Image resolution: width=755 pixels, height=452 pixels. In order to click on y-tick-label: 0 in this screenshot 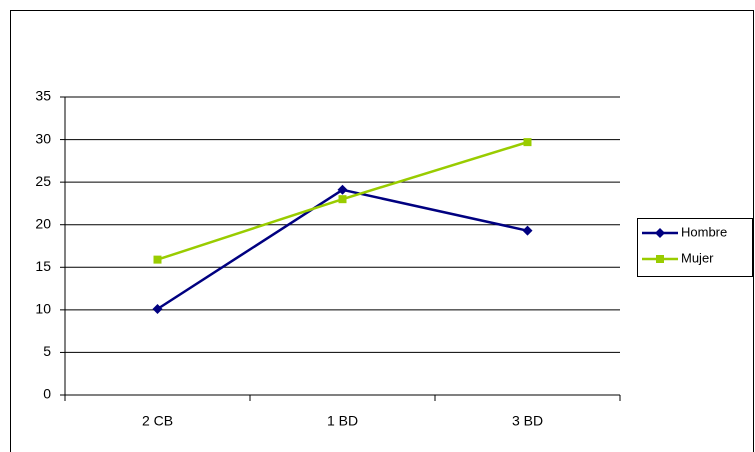, I will do `click(47, 394)`.